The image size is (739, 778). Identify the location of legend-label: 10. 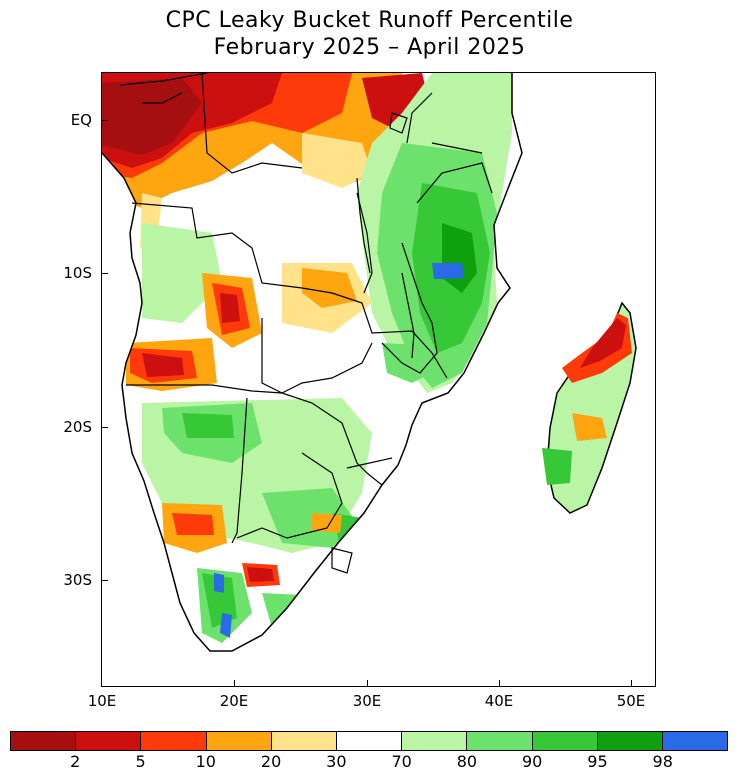
(205, 761).